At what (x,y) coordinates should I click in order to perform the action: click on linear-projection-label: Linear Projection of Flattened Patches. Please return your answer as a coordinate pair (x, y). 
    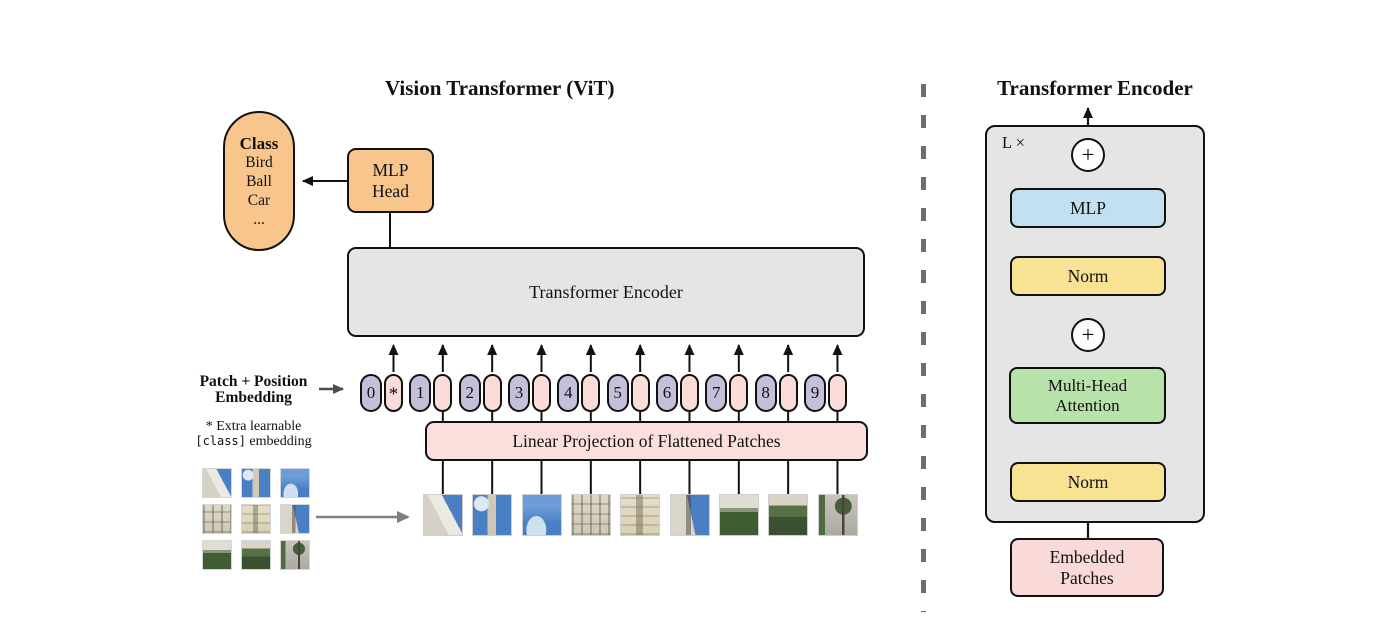
    Looking at the image, I should click on (646, 440).